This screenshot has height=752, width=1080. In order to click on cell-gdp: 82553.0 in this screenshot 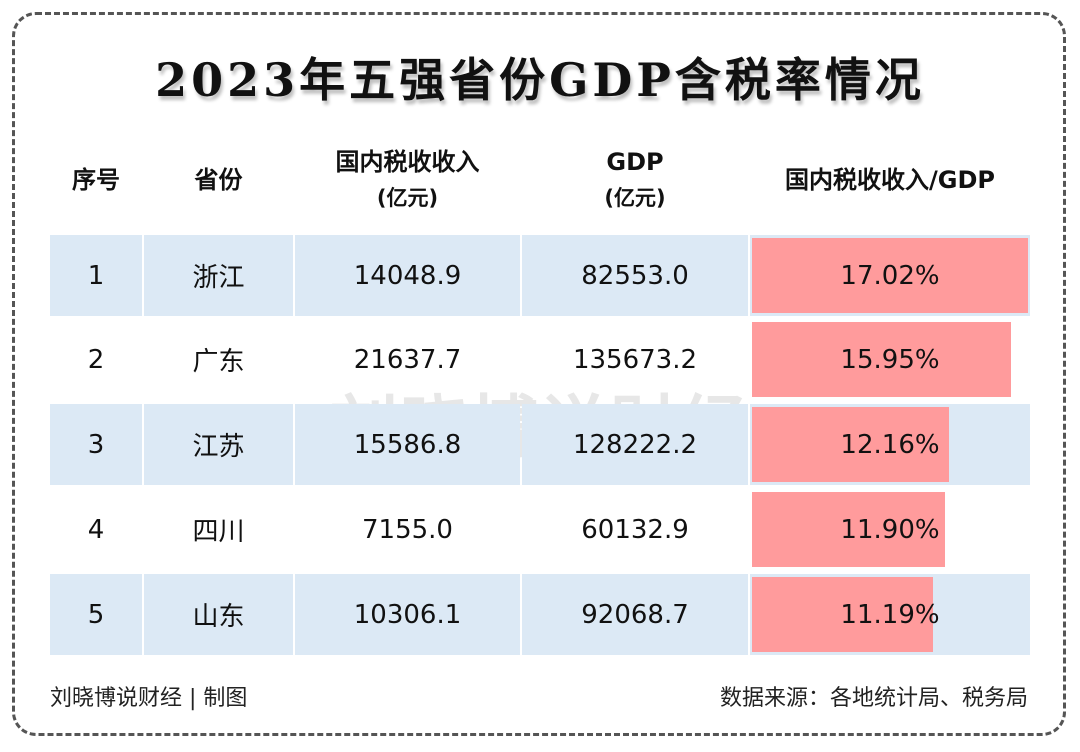, I will do `click(635, 275)`.